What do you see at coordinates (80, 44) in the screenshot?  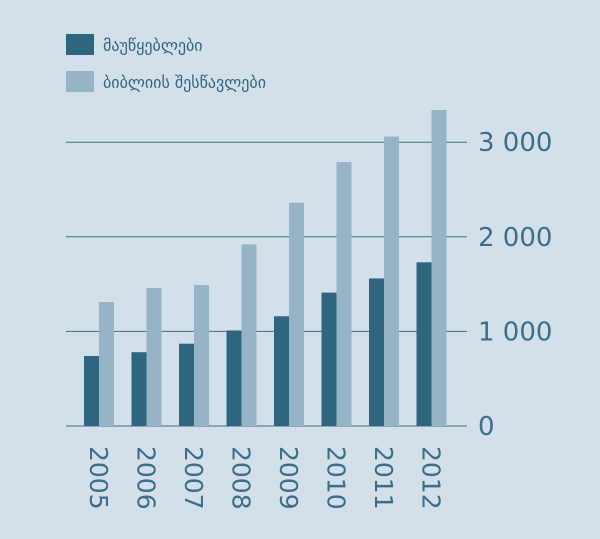 I see `legend-swatch-broadcasters` at bounding box center [80, 44].